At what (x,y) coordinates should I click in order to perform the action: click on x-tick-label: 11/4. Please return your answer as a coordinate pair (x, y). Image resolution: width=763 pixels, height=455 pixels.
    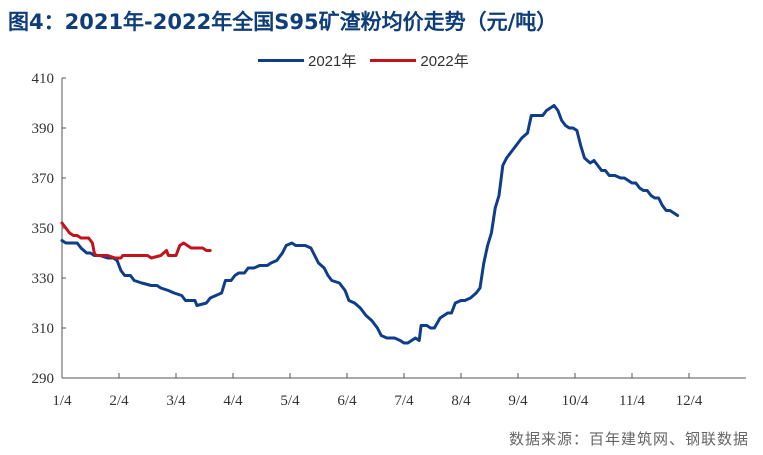
    Looking at the image, I should click on (632, 401).